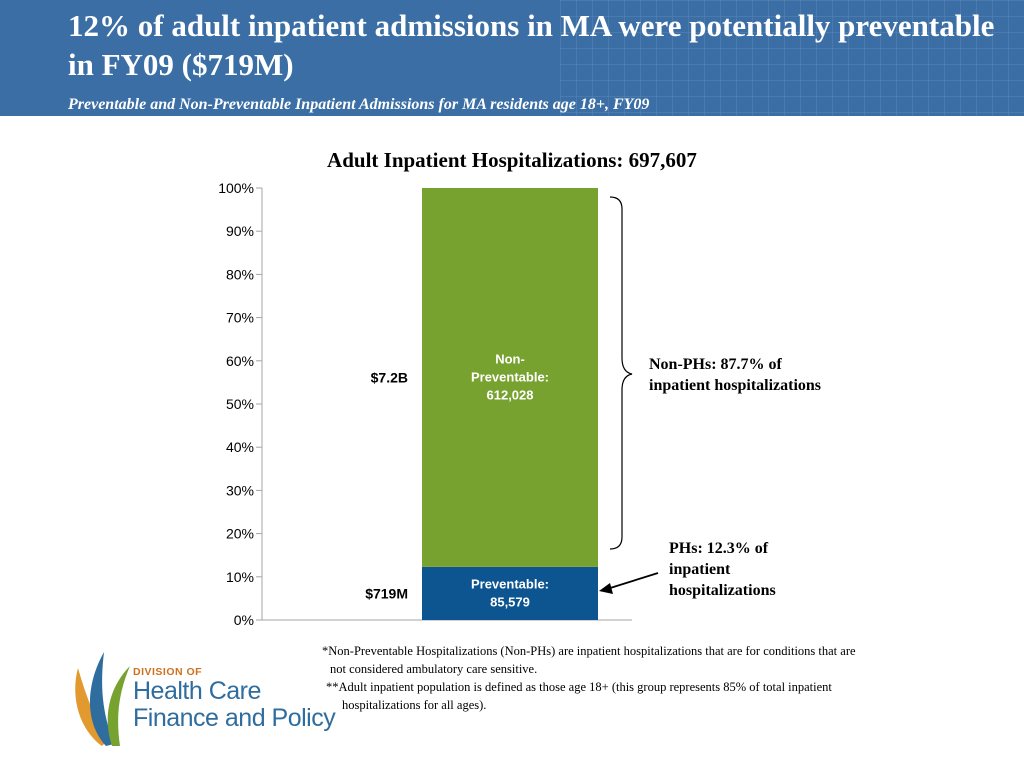 This screenshot has width=1024, height=768. What do you see at coordinates (197, 691) in the screenshot?
I see `logo-line-1: Health Care` at bounding box center [197, 691].